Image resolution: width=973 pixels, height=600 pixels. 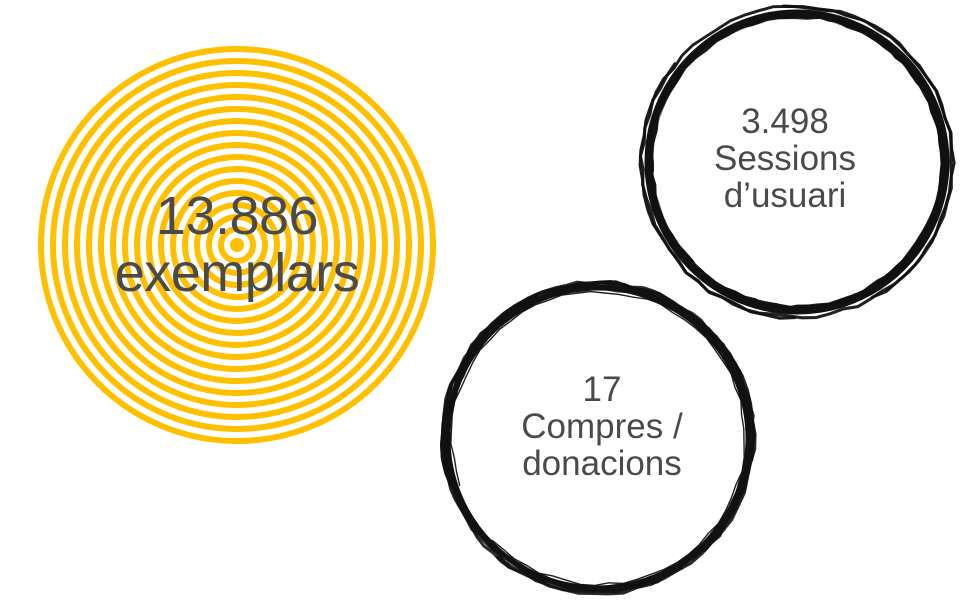 I want to click on exemplars-value: 13.886, so click(x=237, y=216).